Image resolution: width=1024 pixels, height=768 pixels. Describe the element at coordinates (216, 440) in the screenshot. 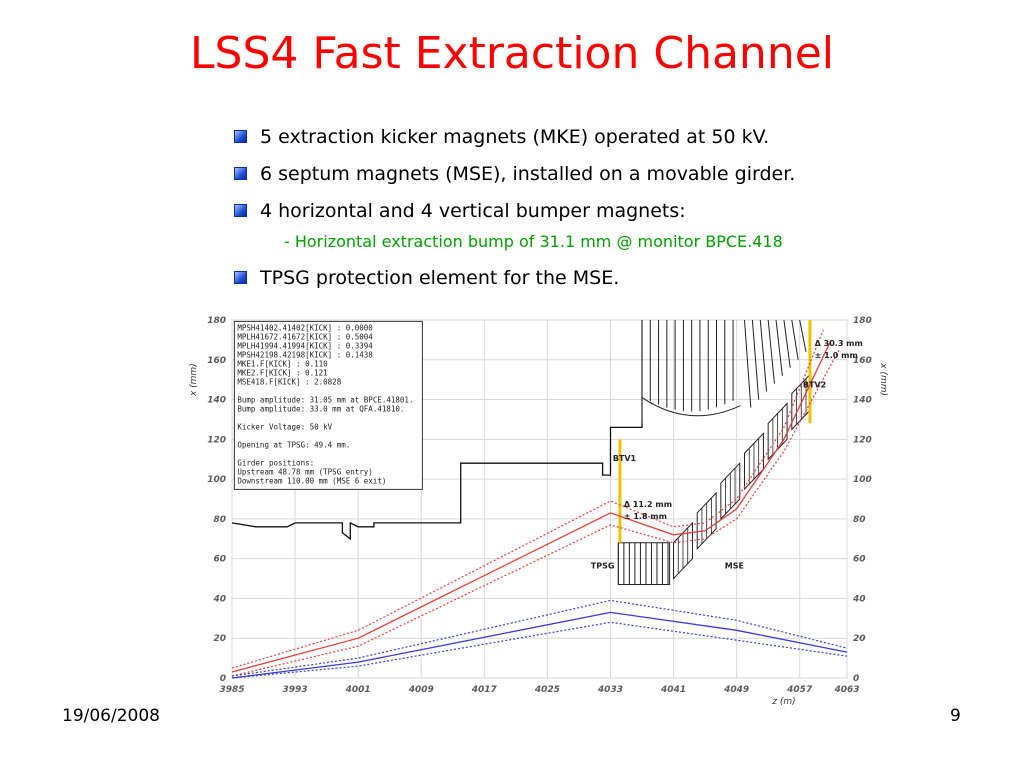

I see `y-tick-label-left: 120` at that location.